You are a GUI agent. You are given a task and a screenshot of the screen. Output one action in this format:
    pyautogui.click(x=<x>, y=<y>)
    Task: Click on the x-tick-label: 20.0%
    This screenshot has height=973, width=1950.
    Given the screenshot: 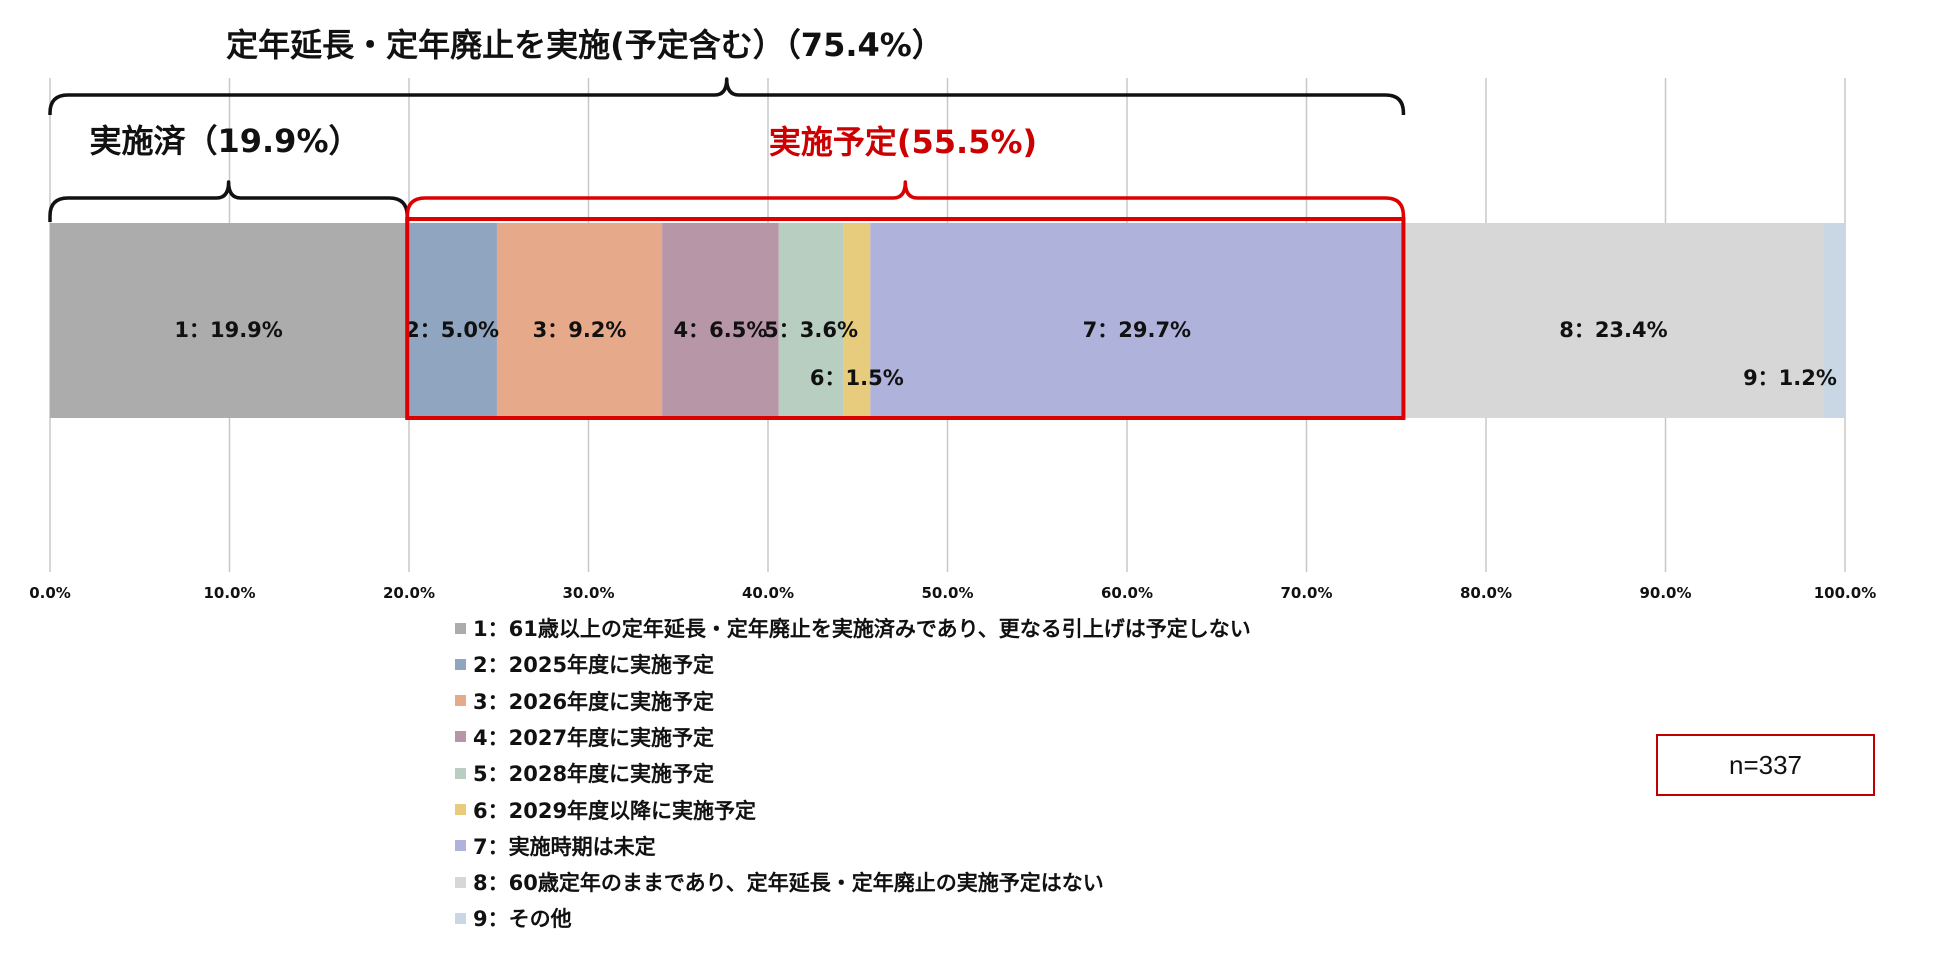 What is the action you would take?
    pyautogui.click(x=409, y=593)
    